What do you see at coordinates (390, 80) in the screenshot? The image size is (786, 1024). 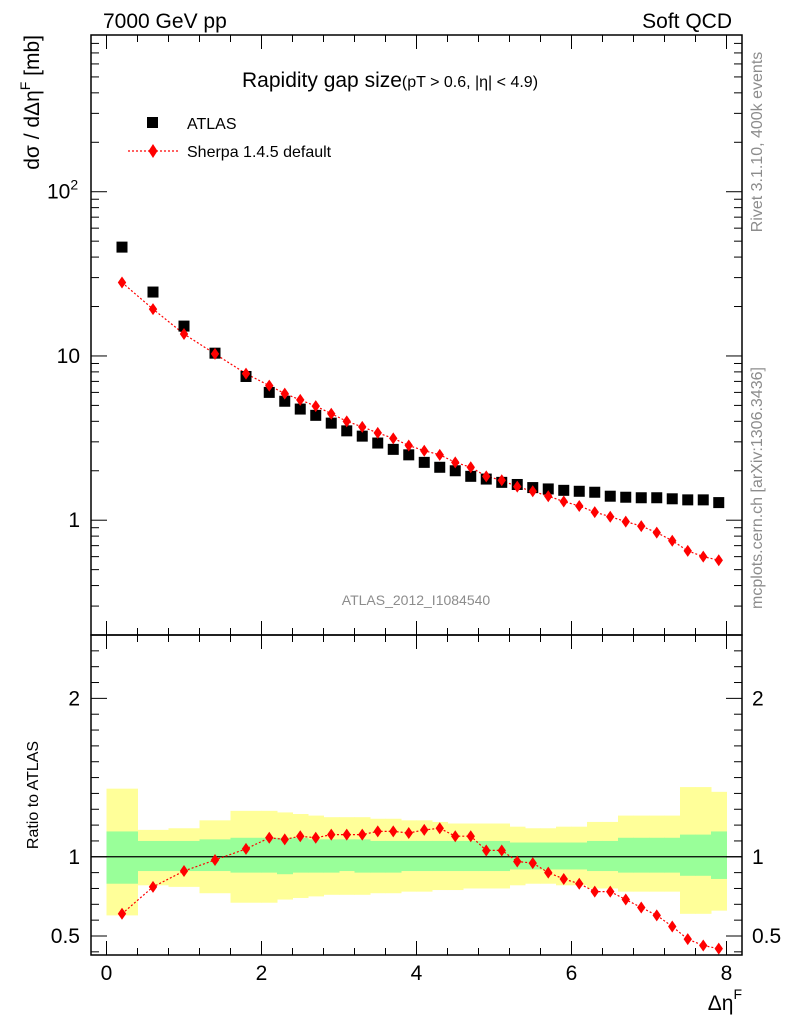 I see `chart-title: Rapidity gap size(pT > 0.6, |η| < 4.9)` at bounding box center [390, 80].